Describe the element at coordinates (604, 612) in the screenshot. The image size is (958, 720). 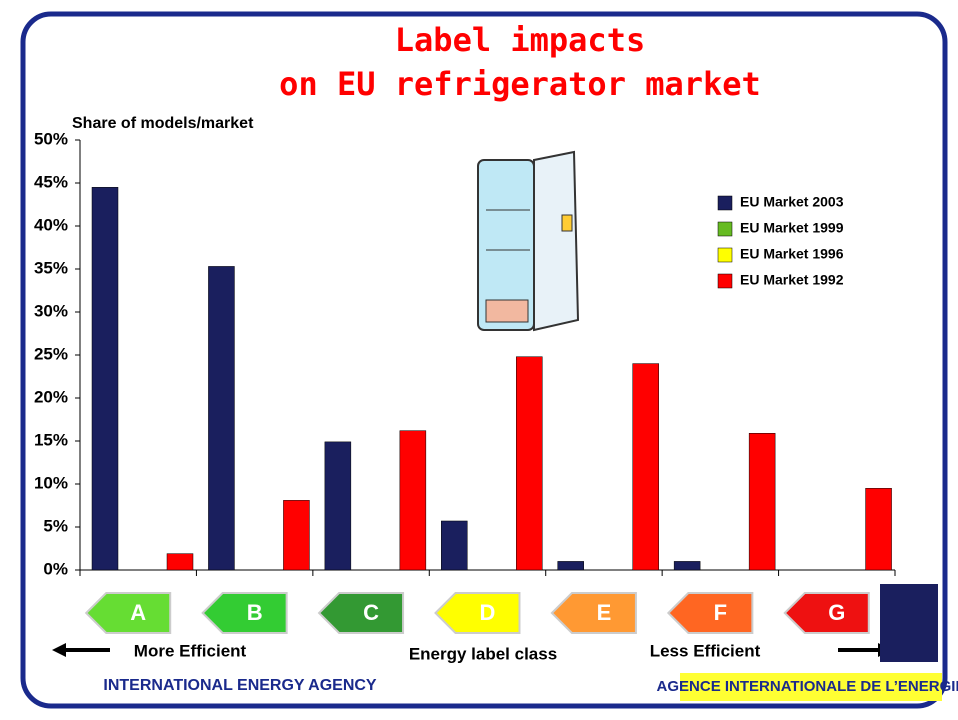
I see `energy-class-label: E` at that location.